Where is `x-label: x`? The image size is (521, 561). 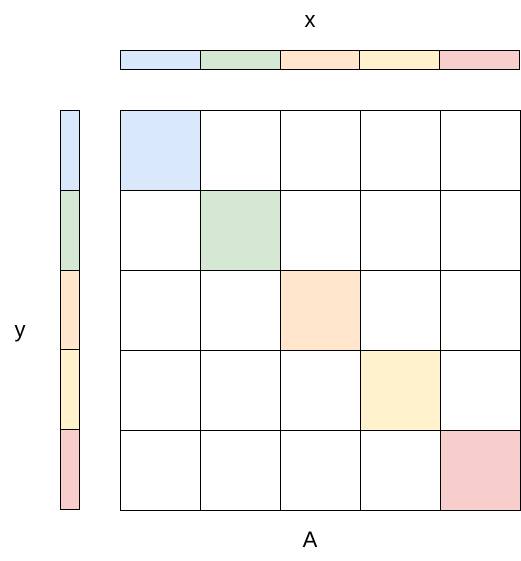
x-label: x is located at coordinates (310, 19).